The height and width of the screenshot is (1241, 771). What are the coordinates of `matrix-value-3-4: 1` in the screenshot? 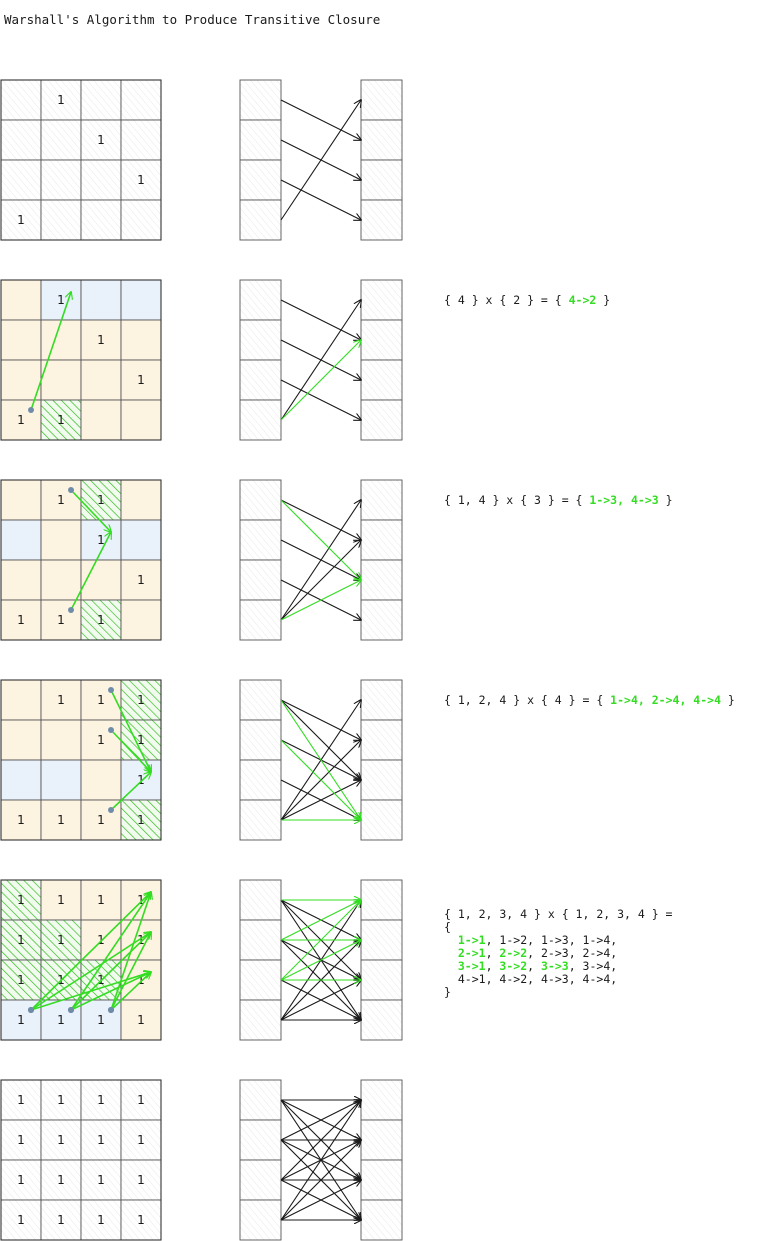 It's located at (141, 180).